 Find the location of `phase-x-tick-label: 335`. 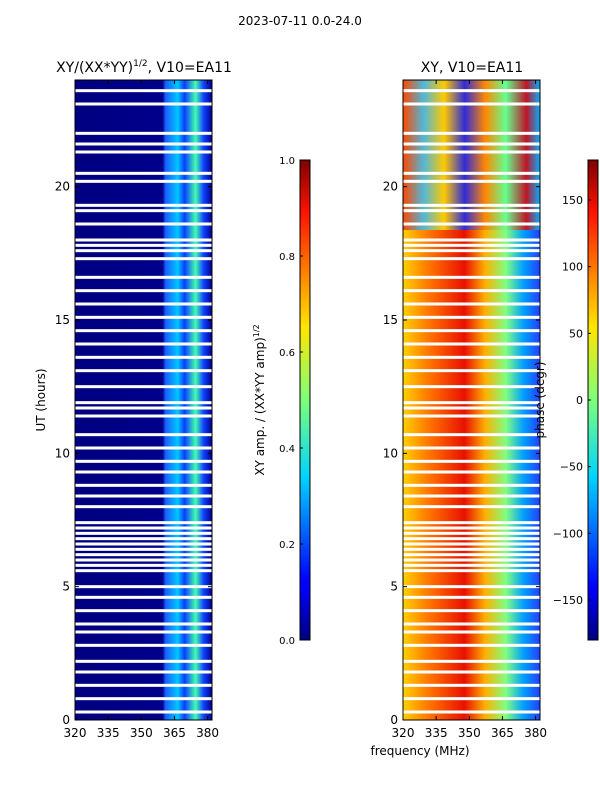

phase-x-tick-label: 335 is located at coordinates (436, 733).